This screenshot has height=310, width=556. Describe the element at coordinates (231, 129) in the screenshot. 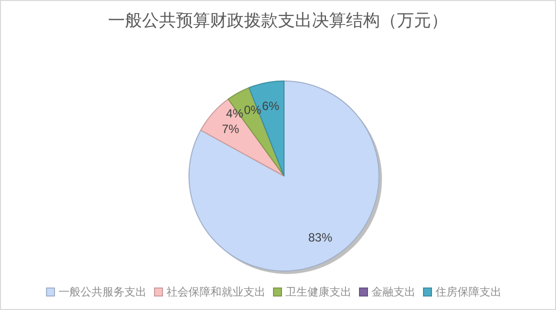

I see `data-label: 7%` at that location.